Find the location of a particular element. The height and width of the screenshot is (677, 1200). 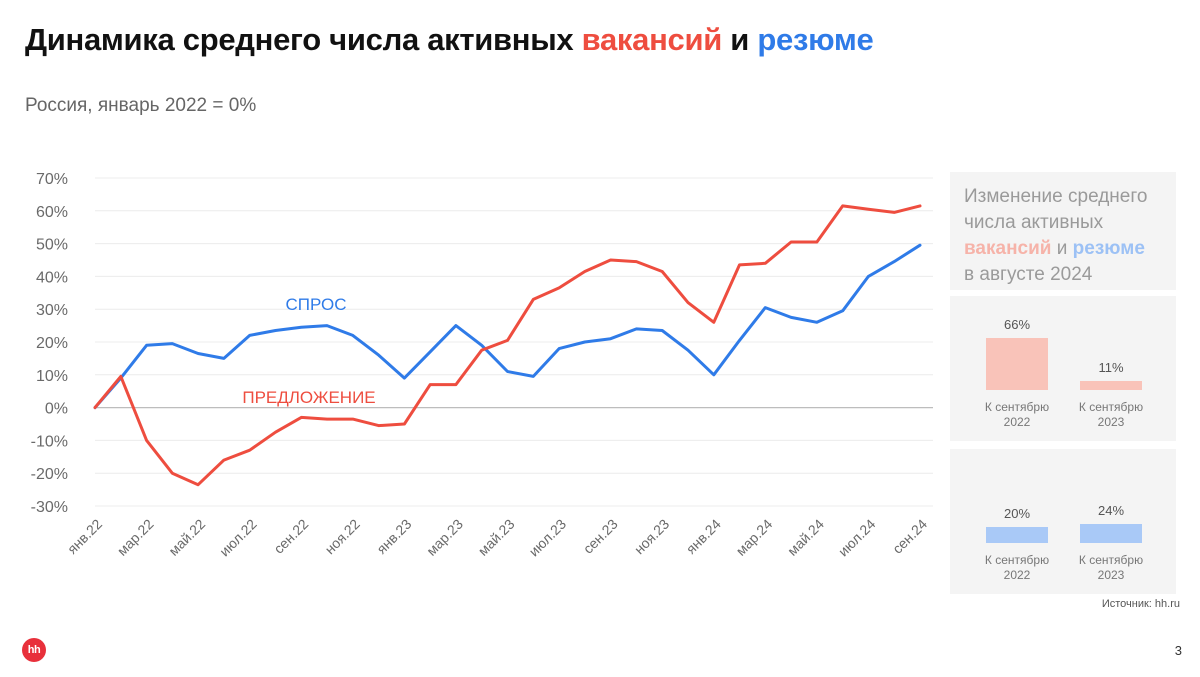

side-heading-line1: Изменение среднего is located at coordinates (1056, 196).